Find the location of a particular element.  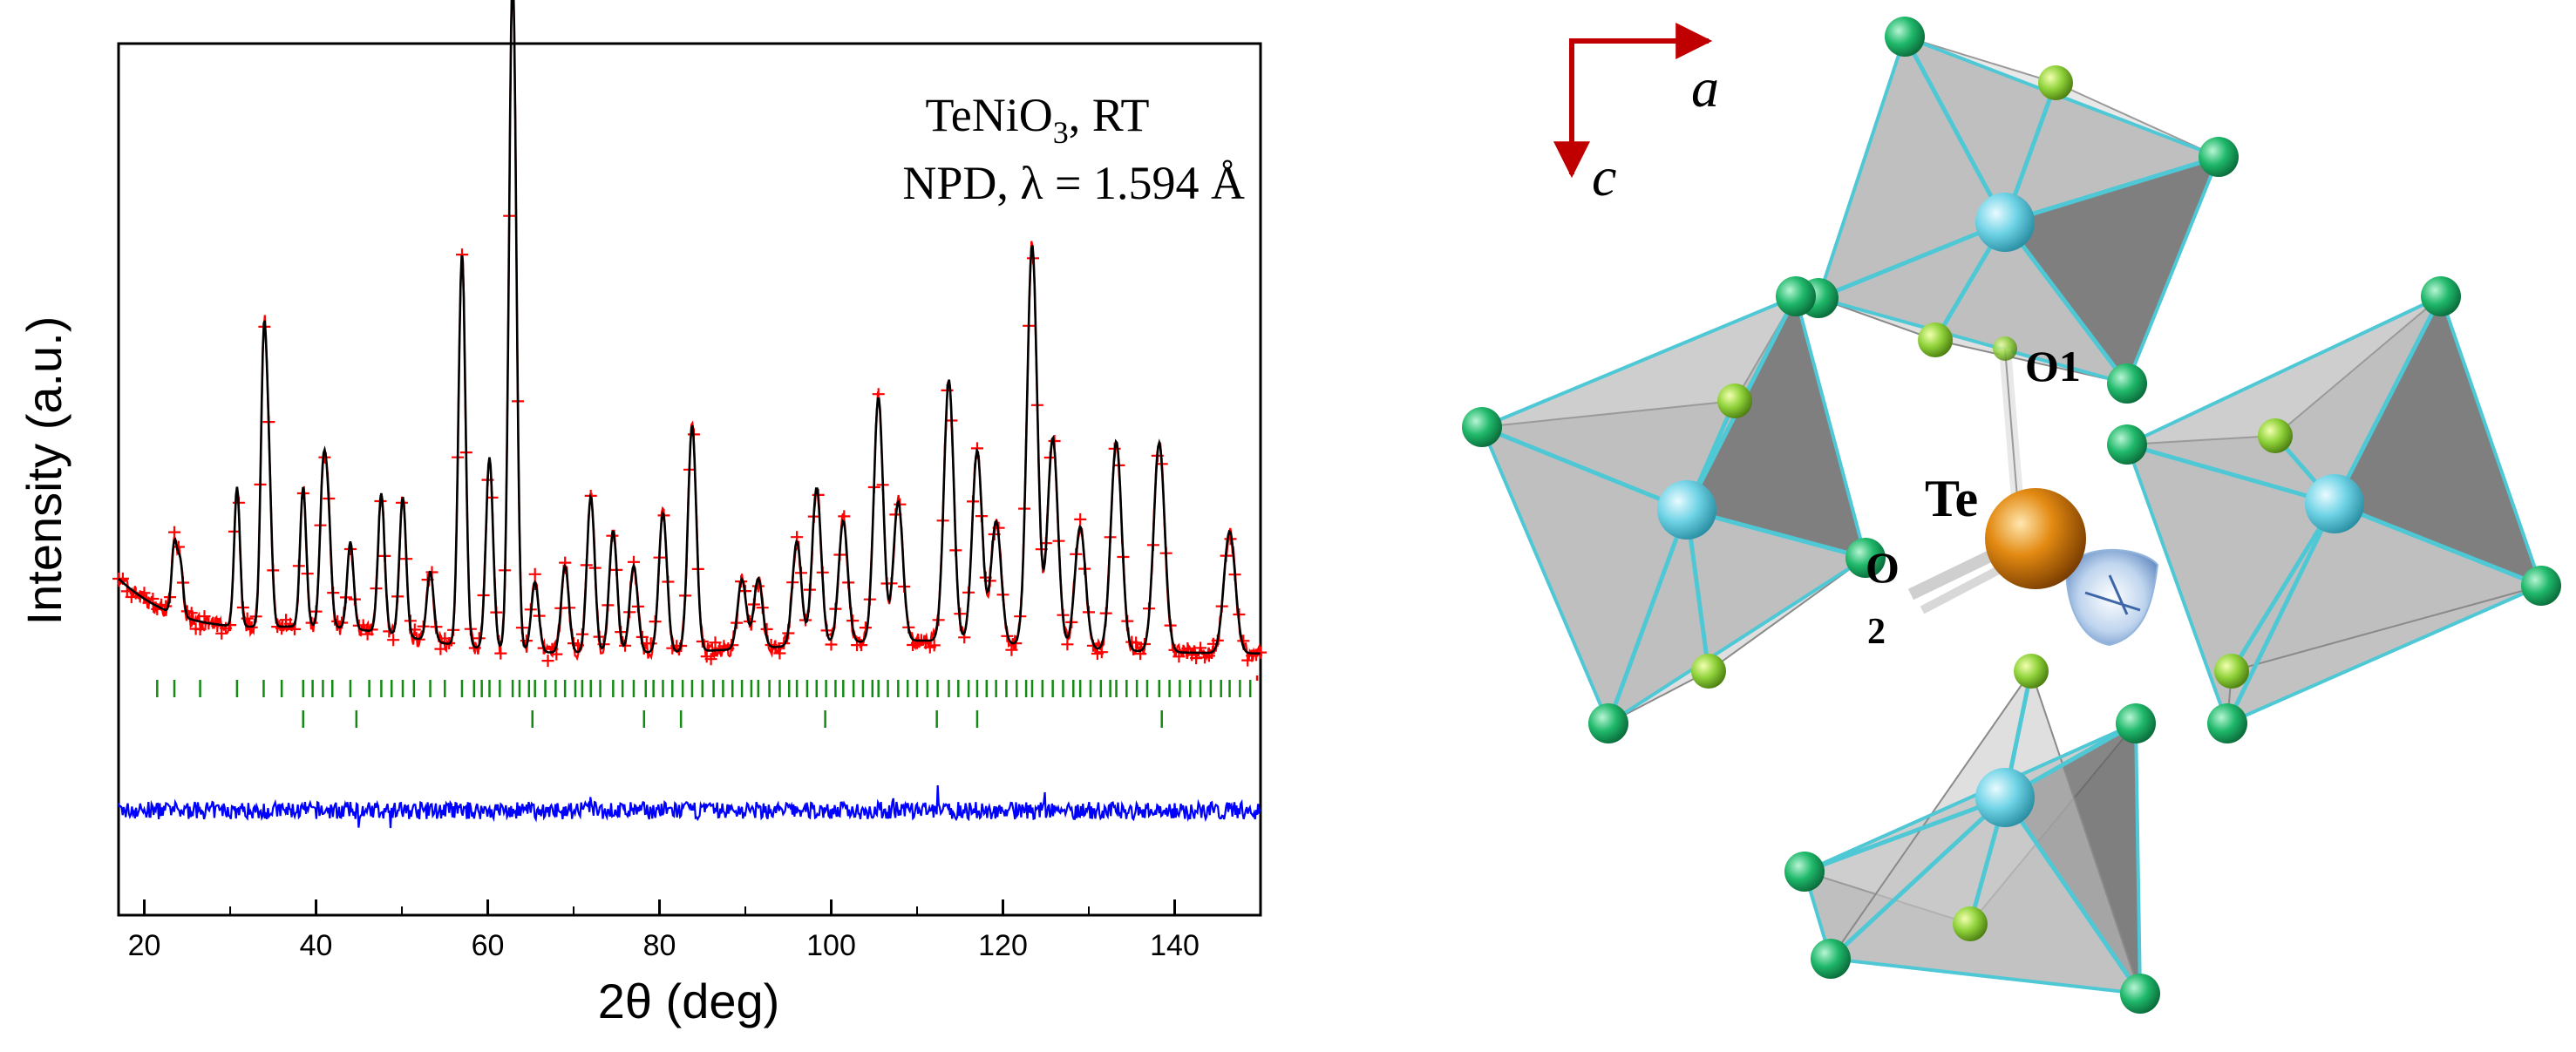

plot-title-line2: NPD, λ = 1.594 Å is located at coordinates (1073, 183).